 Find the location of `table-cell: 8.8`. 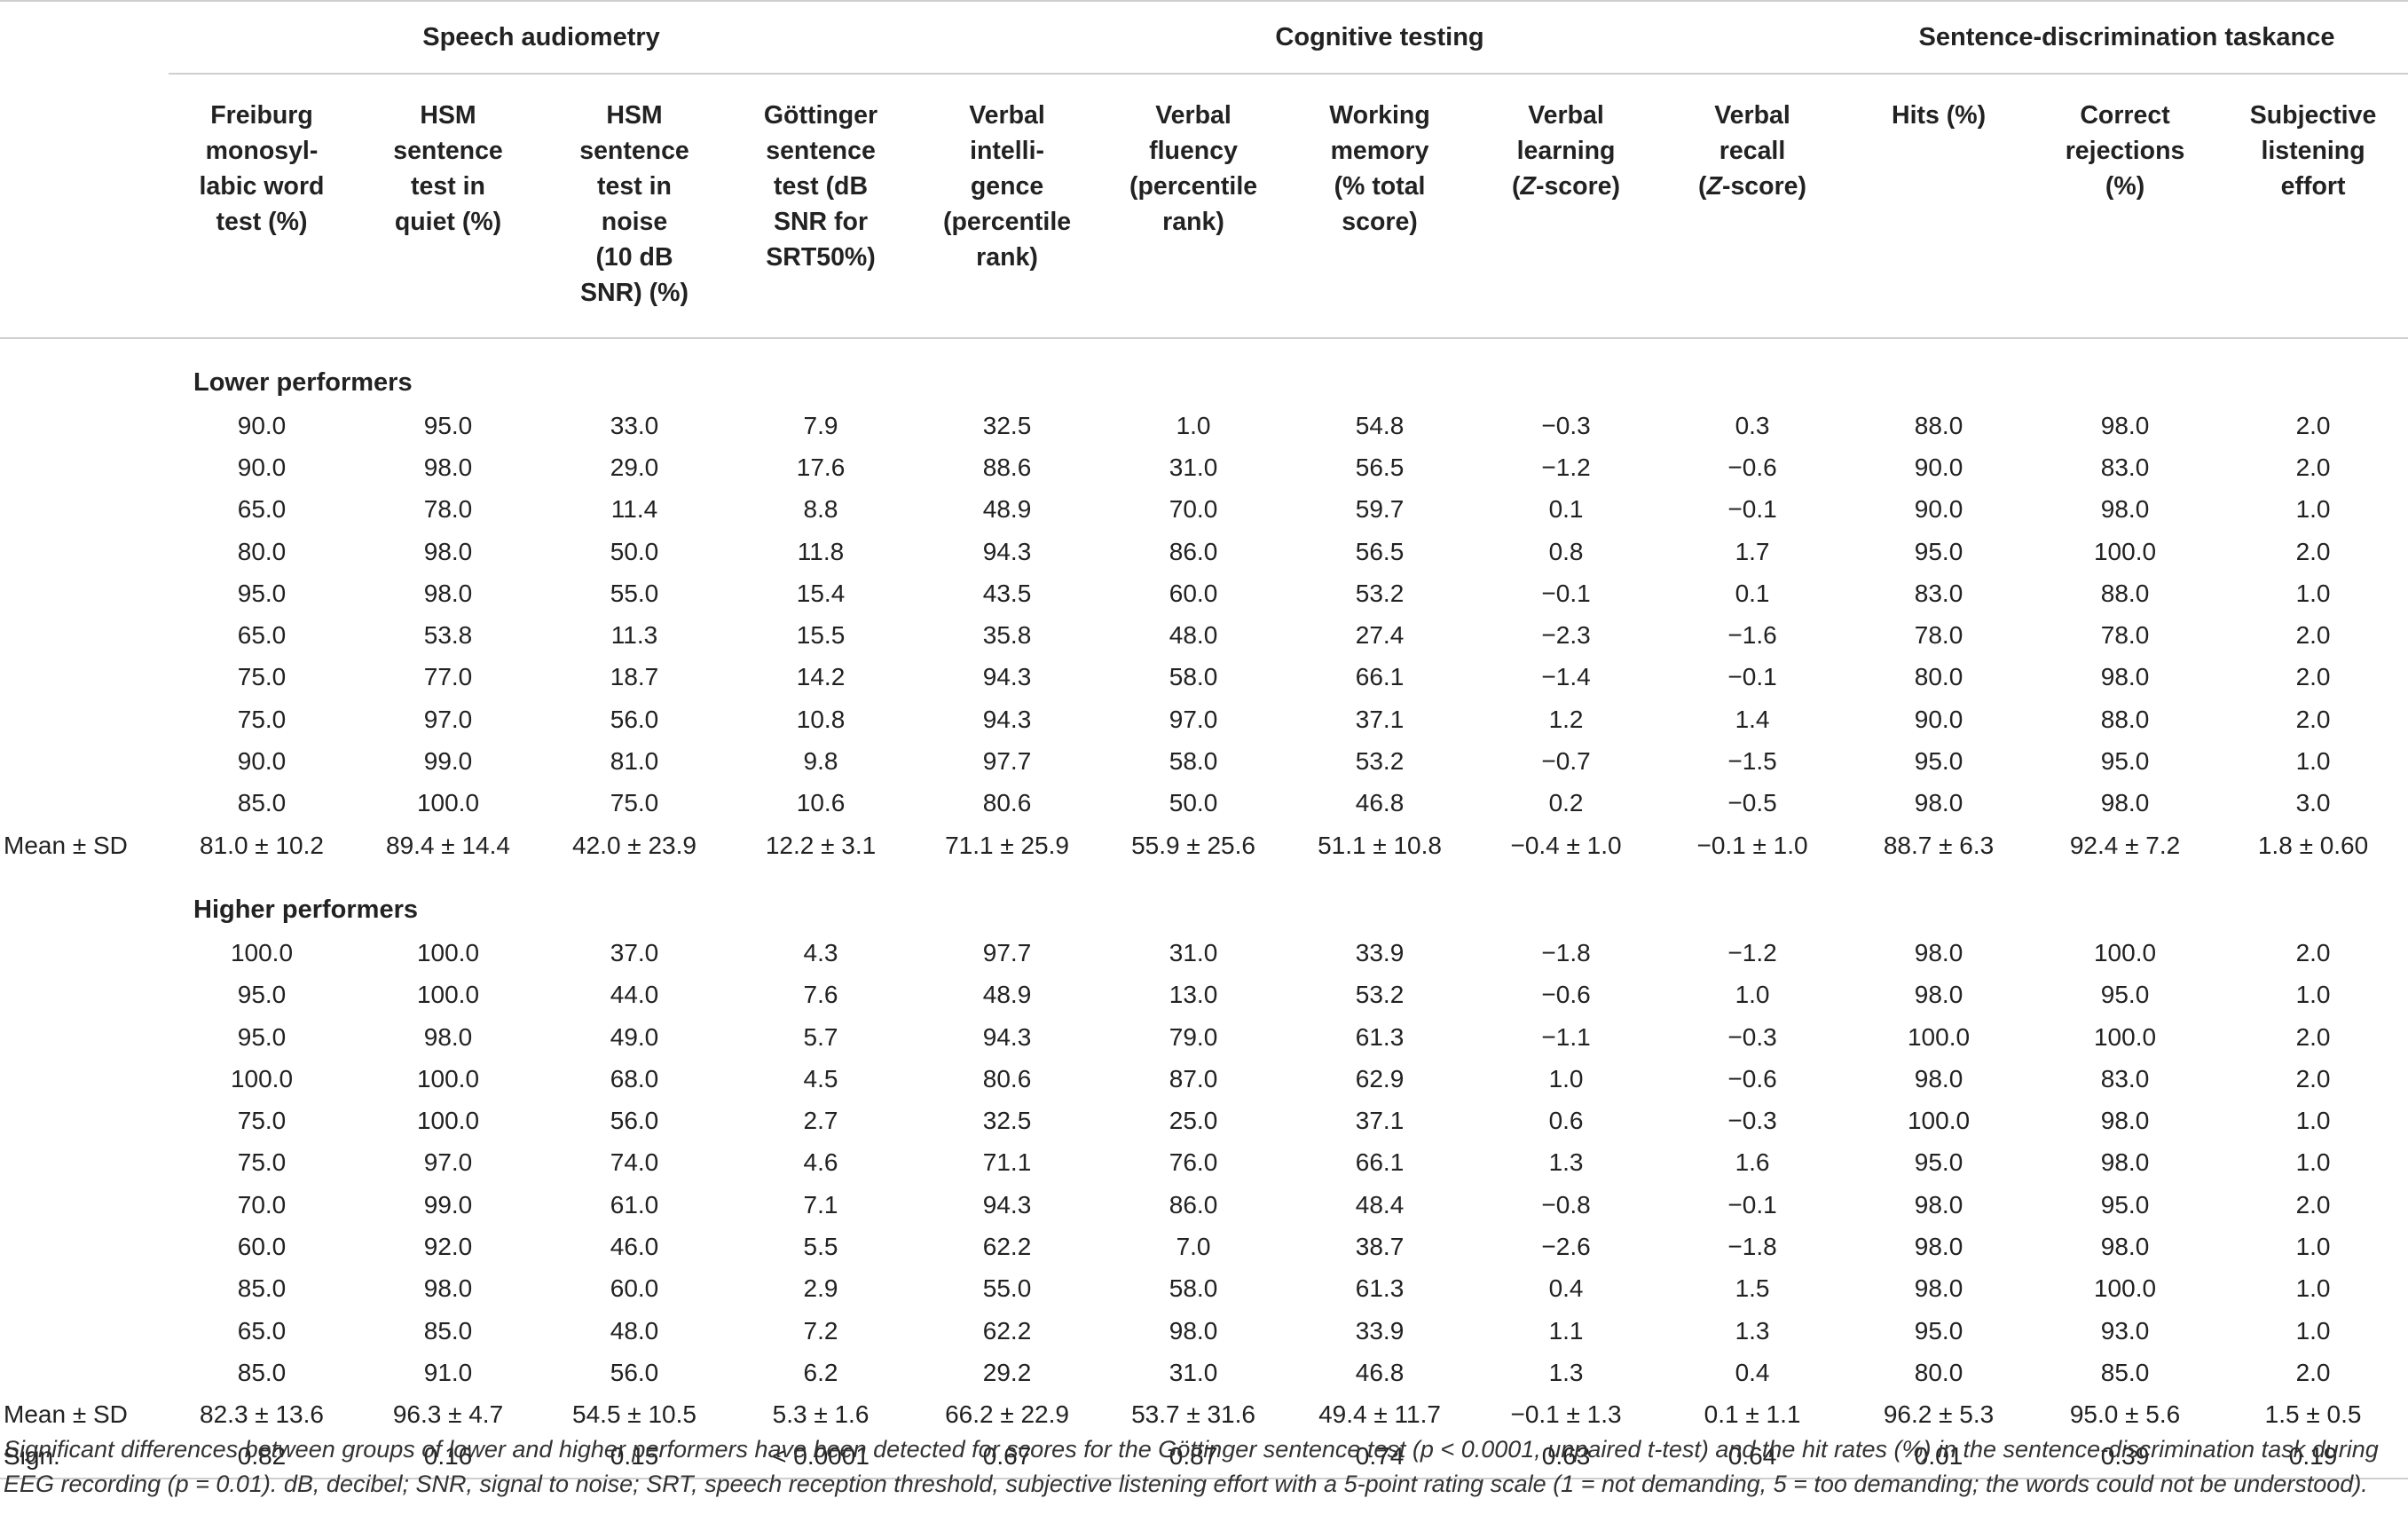

table-cell: 8.8 is located at coordinates (820, 509).